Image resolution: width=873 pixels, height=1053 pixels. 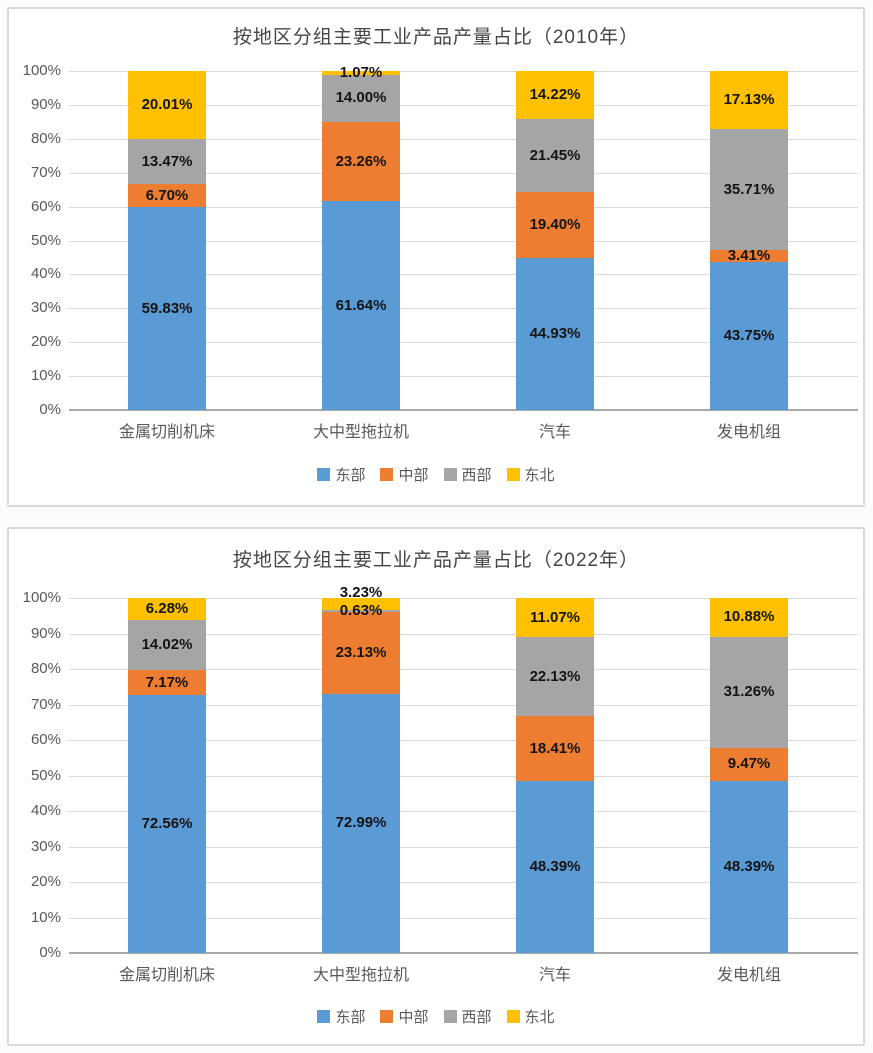 I want to click on legend-label: 中部, so click(x=413, y=1017).